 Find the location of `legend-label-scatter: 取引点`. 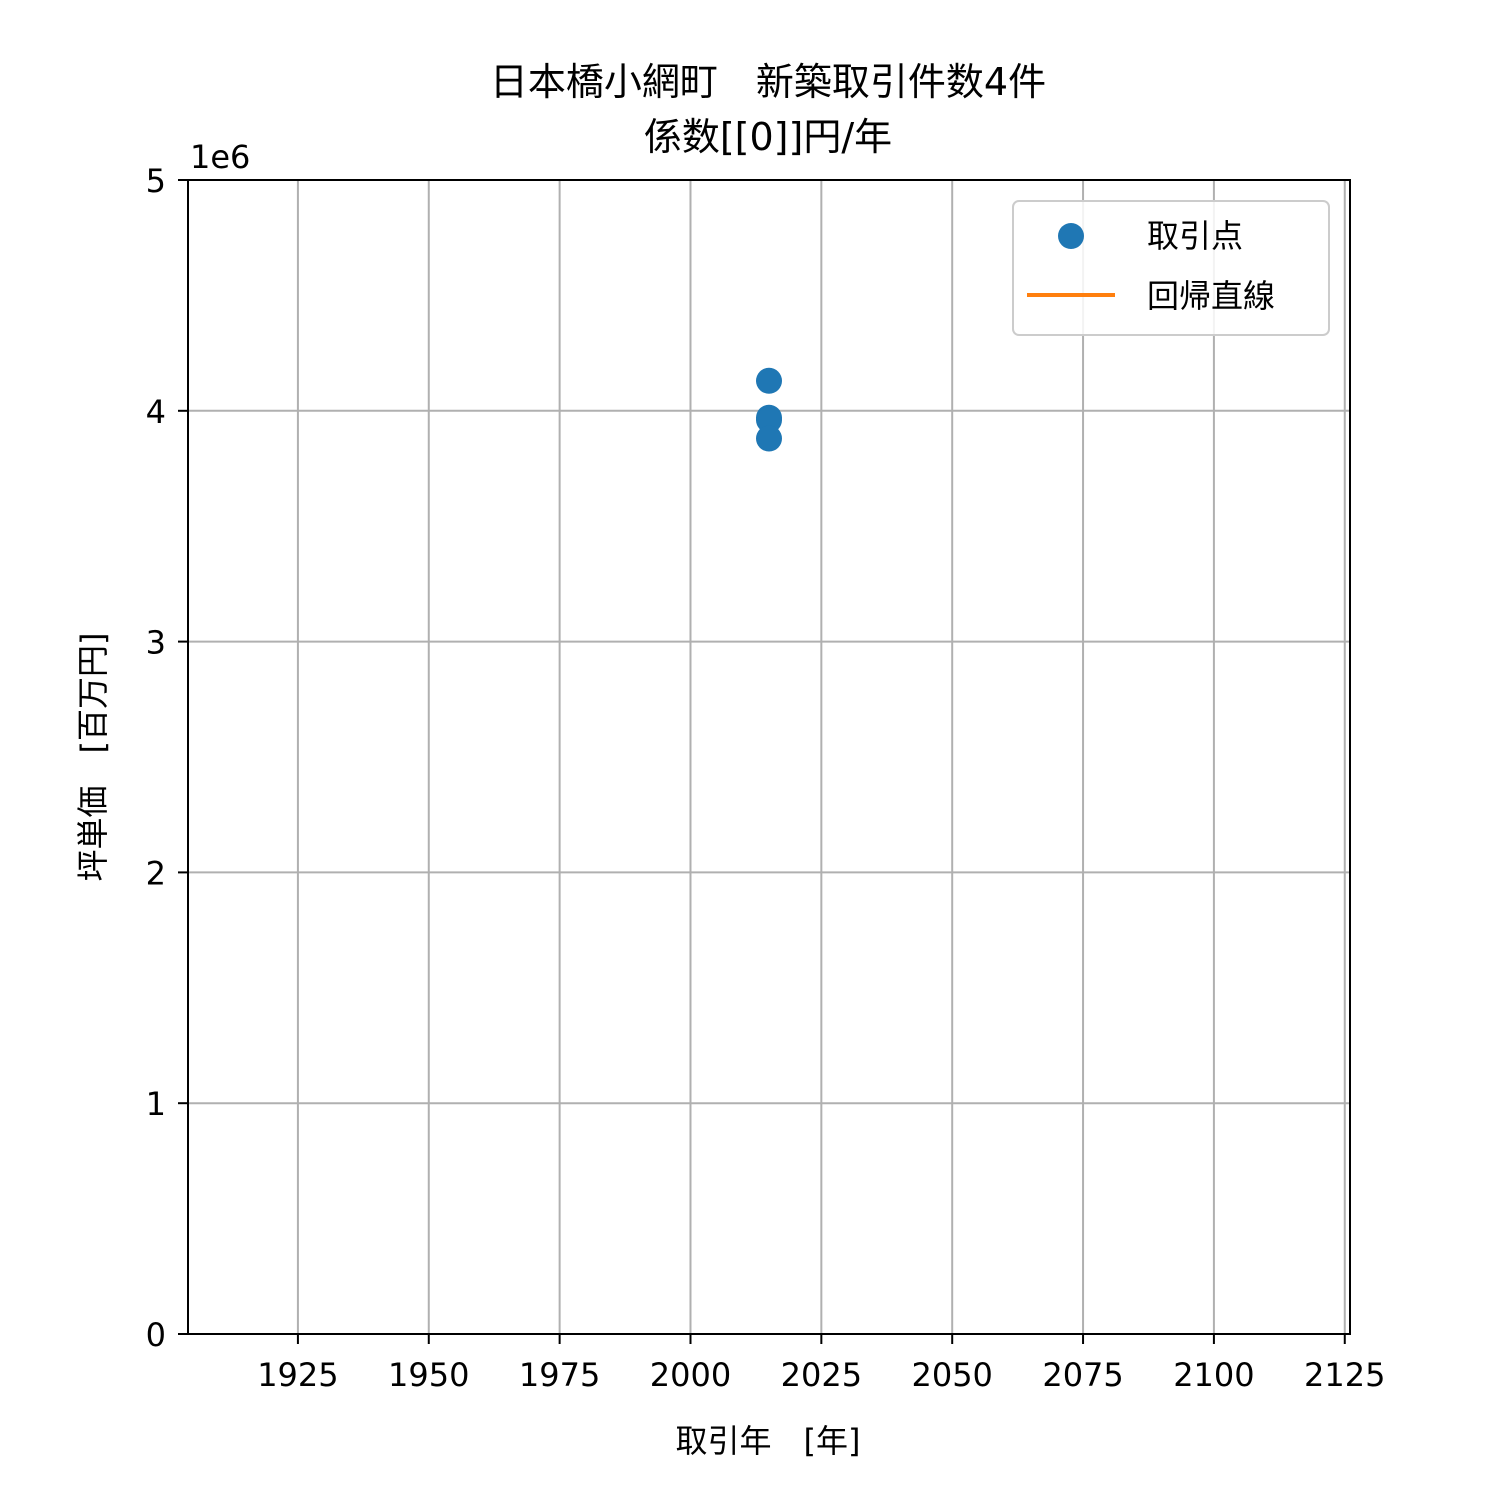

legend-label-scatter: 取引点 is located at coordinates (1195, 236).